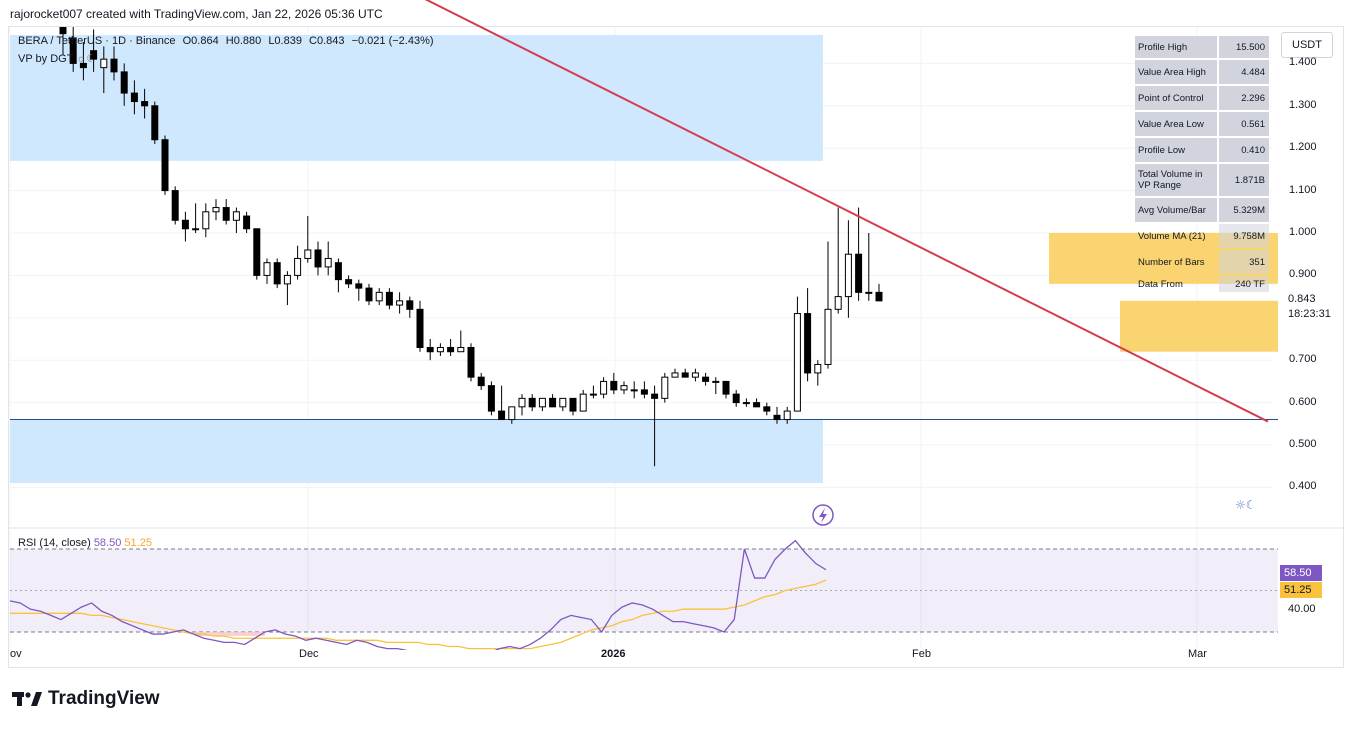 Image resolution: width=1355 pixels, height=729 pixels. I want to click on vp-table-row: Avg Volume/Bar 5.329M, so click(1202, 210).